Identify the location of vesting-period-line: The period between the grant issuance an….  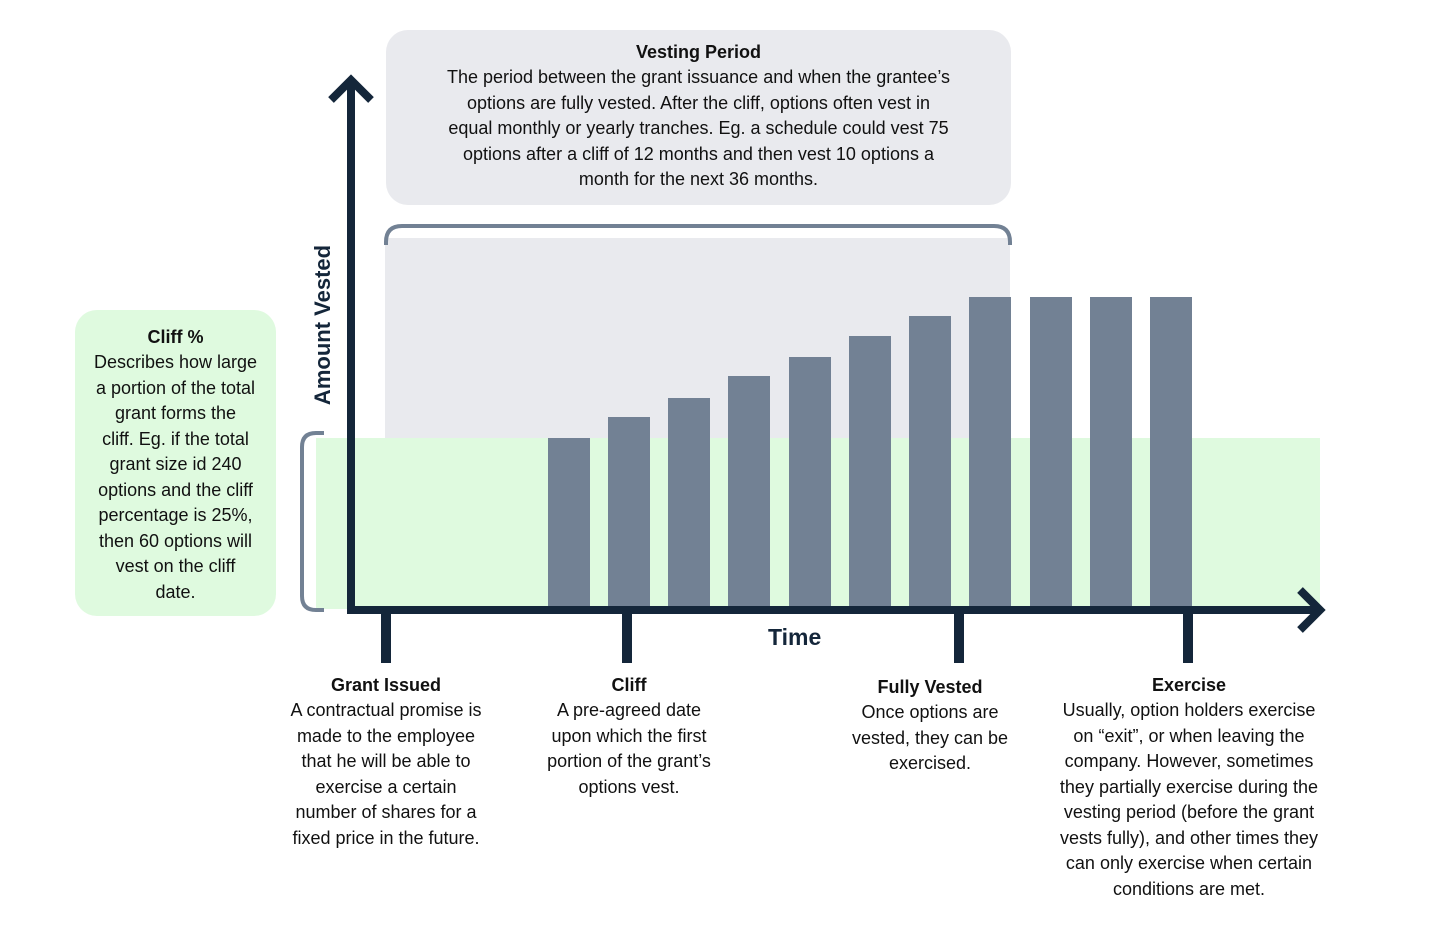
(698, 77).